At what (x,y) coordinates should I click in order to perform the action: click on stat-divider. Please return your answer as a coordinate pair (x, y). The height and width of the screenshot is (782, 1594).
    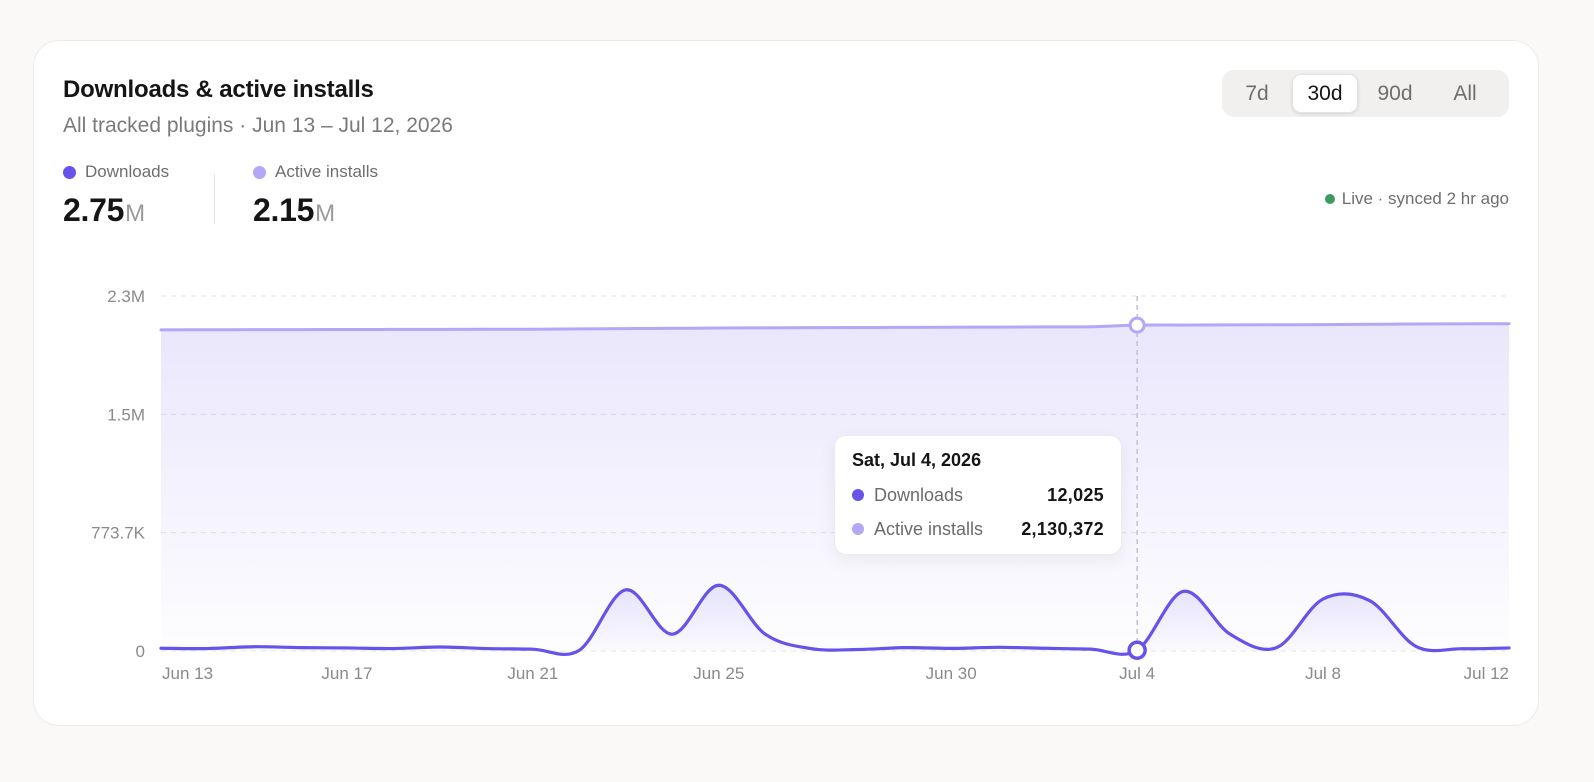
    Looking at the image, I should click on (214, 199).